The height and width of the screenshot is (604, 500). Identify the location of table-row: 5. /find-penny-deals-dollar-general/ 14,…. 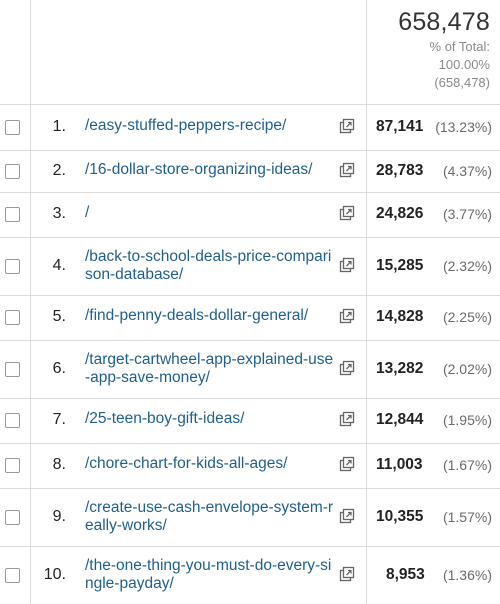
(250, 318).